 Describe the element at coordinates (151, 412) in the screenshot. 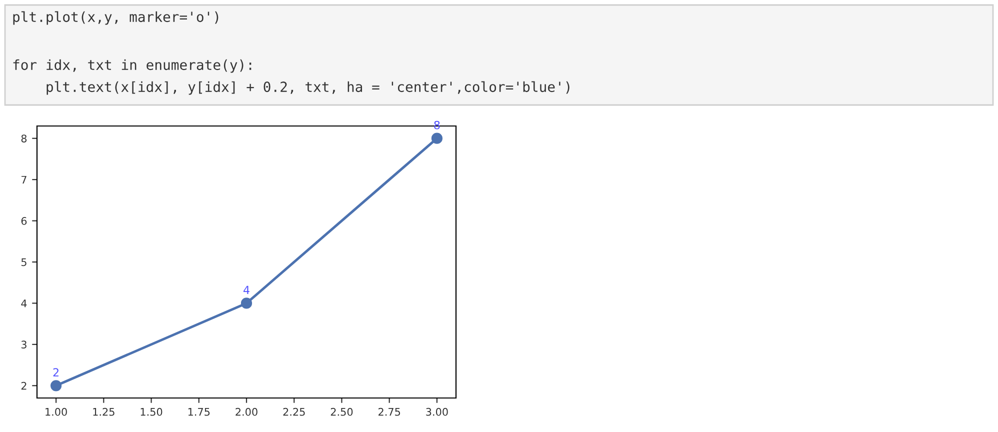

I see `x-tick-label: 1.50` at that location.